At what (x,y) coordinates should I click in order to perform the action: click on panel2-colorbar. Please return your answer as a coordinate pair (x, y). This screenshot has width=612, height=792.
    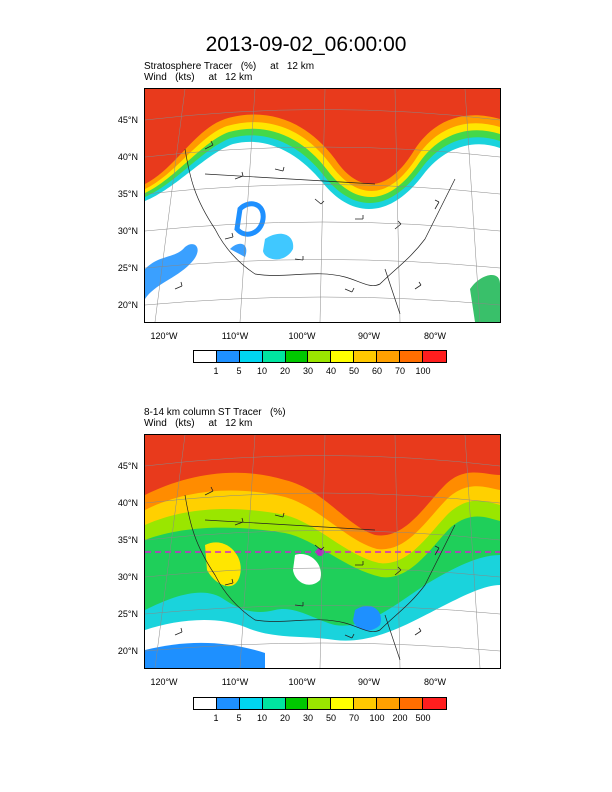
    Looking at the image, I should click on (320, 703).